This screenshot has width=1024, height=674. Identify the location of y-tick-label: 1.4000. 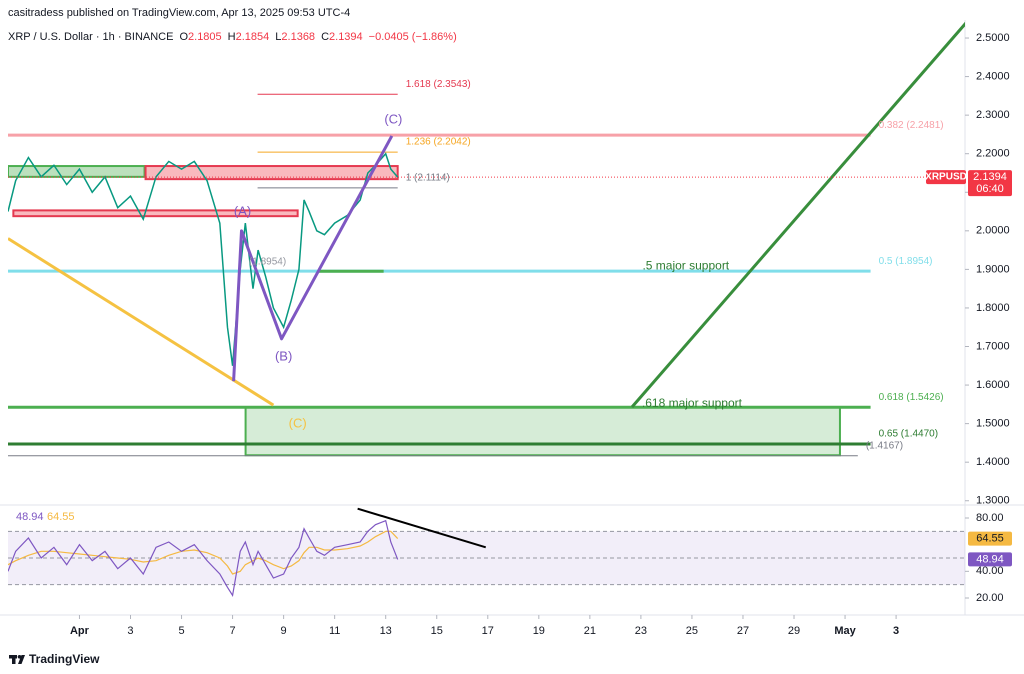
(993, 462).